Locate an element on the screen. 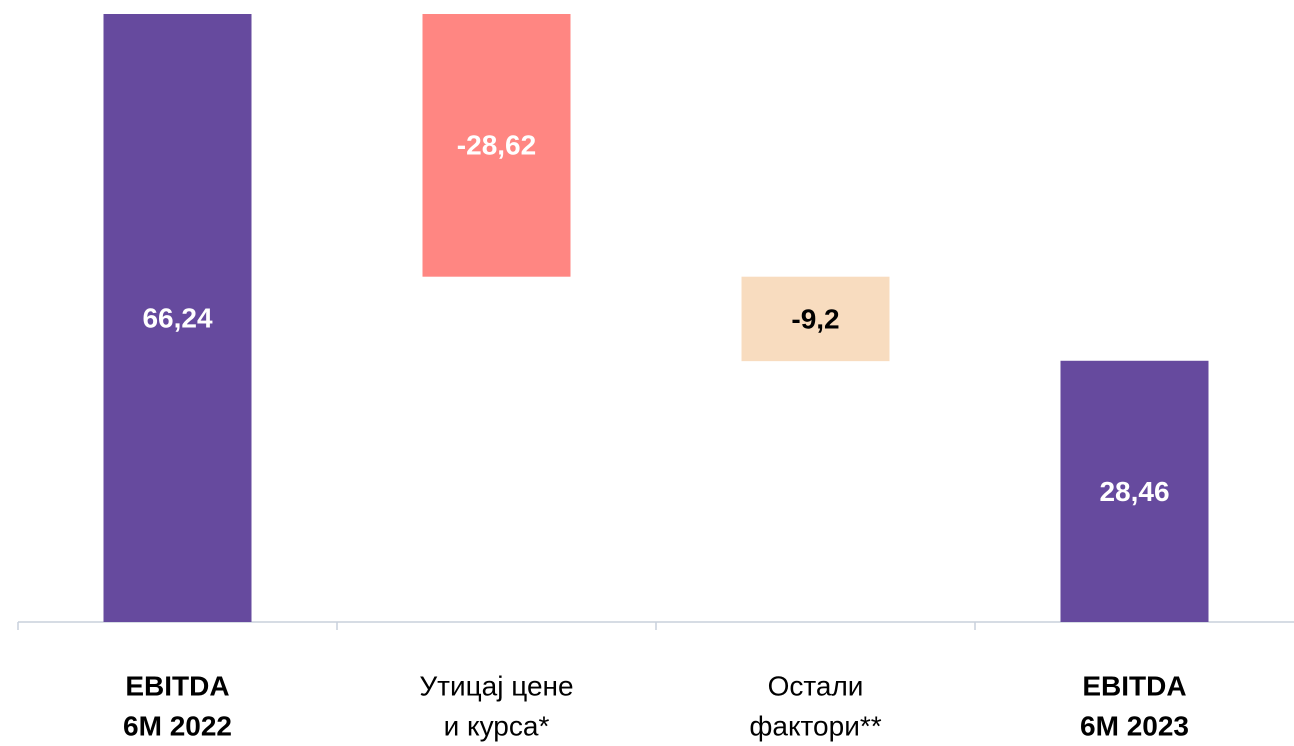 The image size is (1294, 746). value-label: 66,24 is located at coordinates (177, 317).